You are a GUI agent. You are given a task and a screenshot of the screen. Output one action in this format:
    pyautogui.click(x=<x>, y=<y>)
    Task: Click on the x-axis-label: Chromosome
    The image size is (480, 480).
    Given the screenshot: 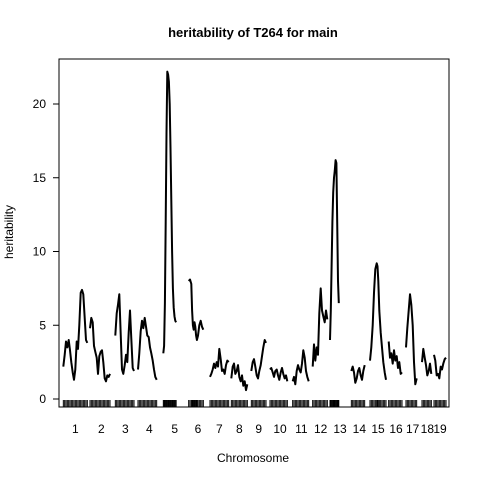 What is the action you would take?
    pyautogui.click(x=253, y=458)
    